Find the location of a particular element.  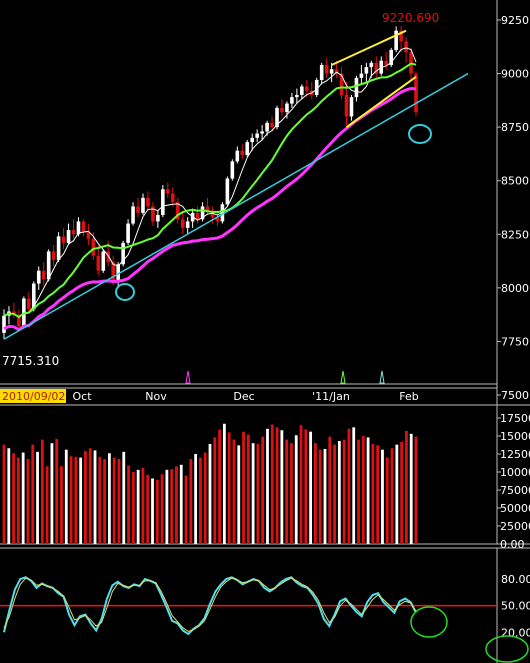

price-tick-label: 9000 is located at coordinates (515, 74).